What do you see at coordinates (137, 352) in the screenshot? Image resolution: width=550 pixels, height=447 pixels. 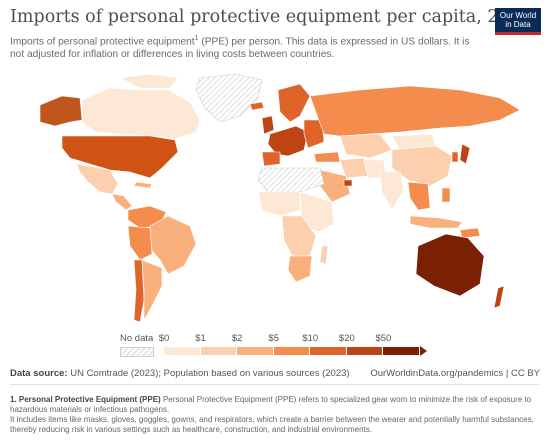 I see `legend-no-data-swatch` at bounding box center [137, 352].